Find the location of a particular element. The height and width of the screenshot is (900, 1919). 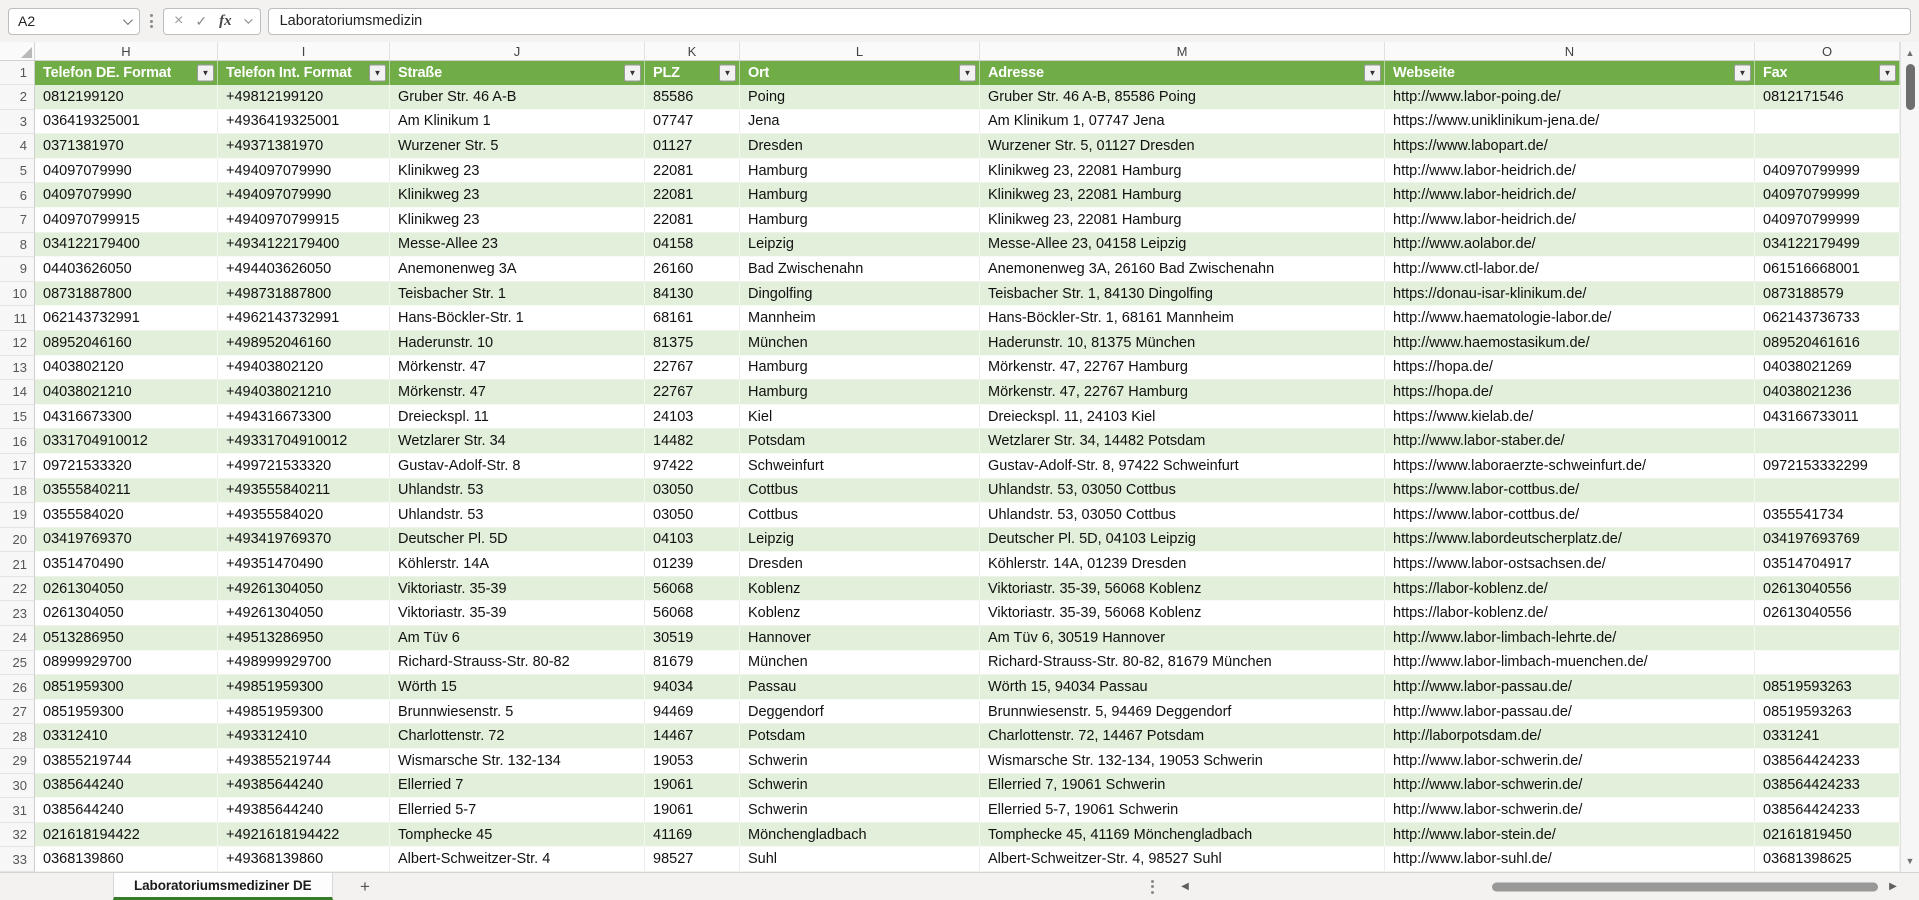

cell: Suhl is located at coordinates (860, 859).